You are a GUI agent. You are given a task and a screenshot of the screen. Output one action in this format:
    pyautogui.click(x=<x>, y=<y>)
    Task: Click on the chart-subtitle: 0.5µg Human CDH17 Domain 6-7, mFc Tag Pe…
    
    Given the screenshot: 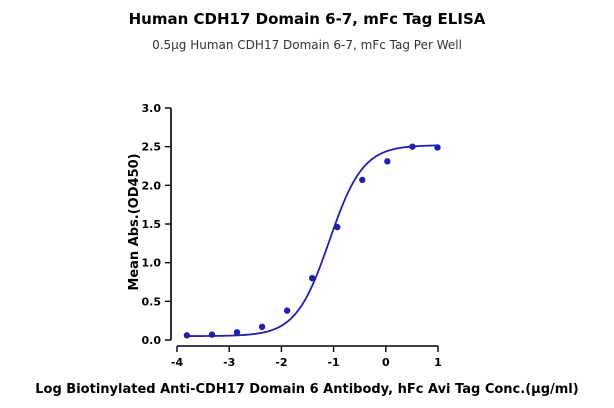 What is the action you would take?
    pyautogui.click(x=307, y=45)
    